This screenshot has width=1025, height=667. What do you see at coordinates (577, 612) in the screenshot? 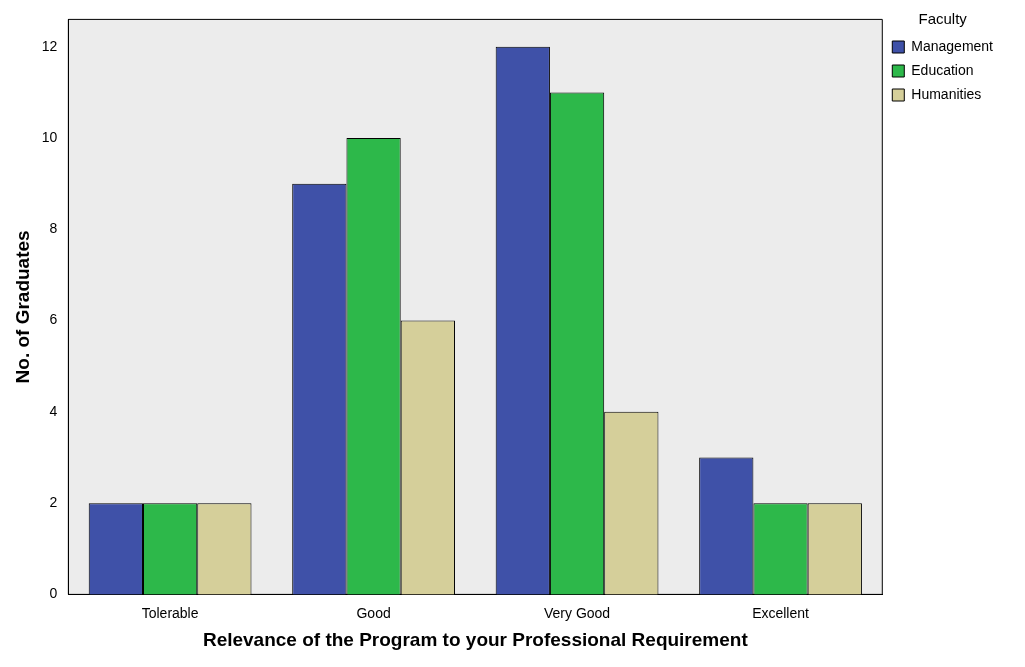
I see `x-tick-label: Very Good` at bounding box center [577, 612].